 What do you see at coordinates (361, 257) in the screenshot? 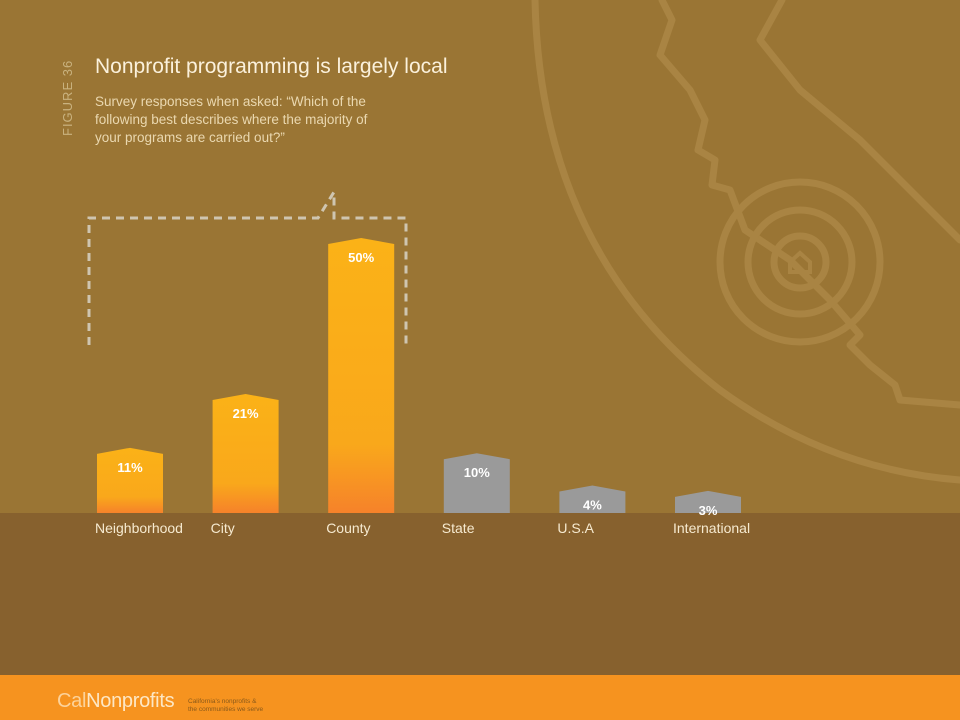
I see `data-label: 50%` at bounding box center [361, 257].